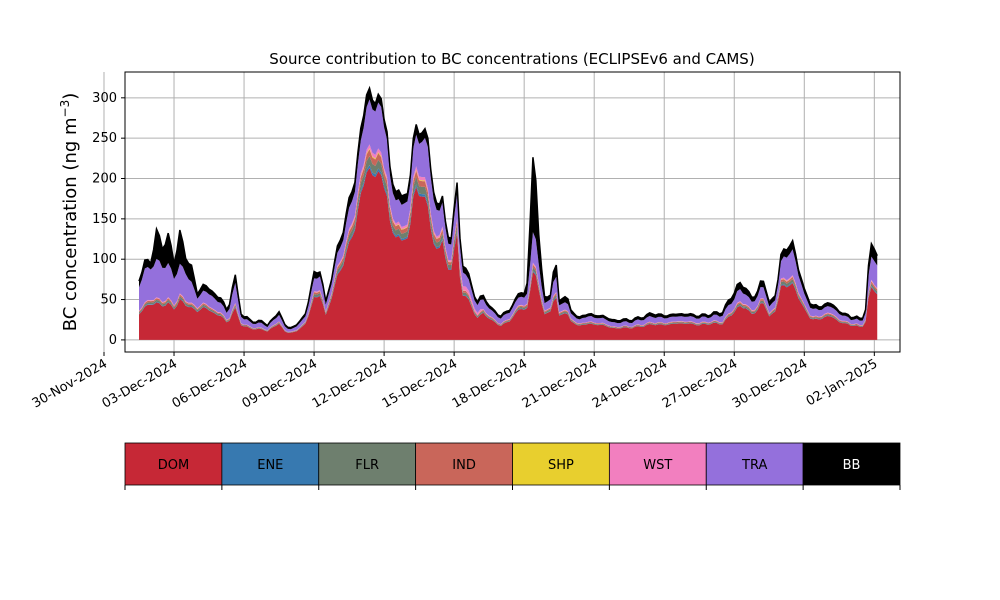 Image resolution: width=1000 pixels, height=600 pixels. What do you see at coordinates (113, 340) in the screenshot?
I see `y-tick-label: 0` at bounding box center [113, 340].